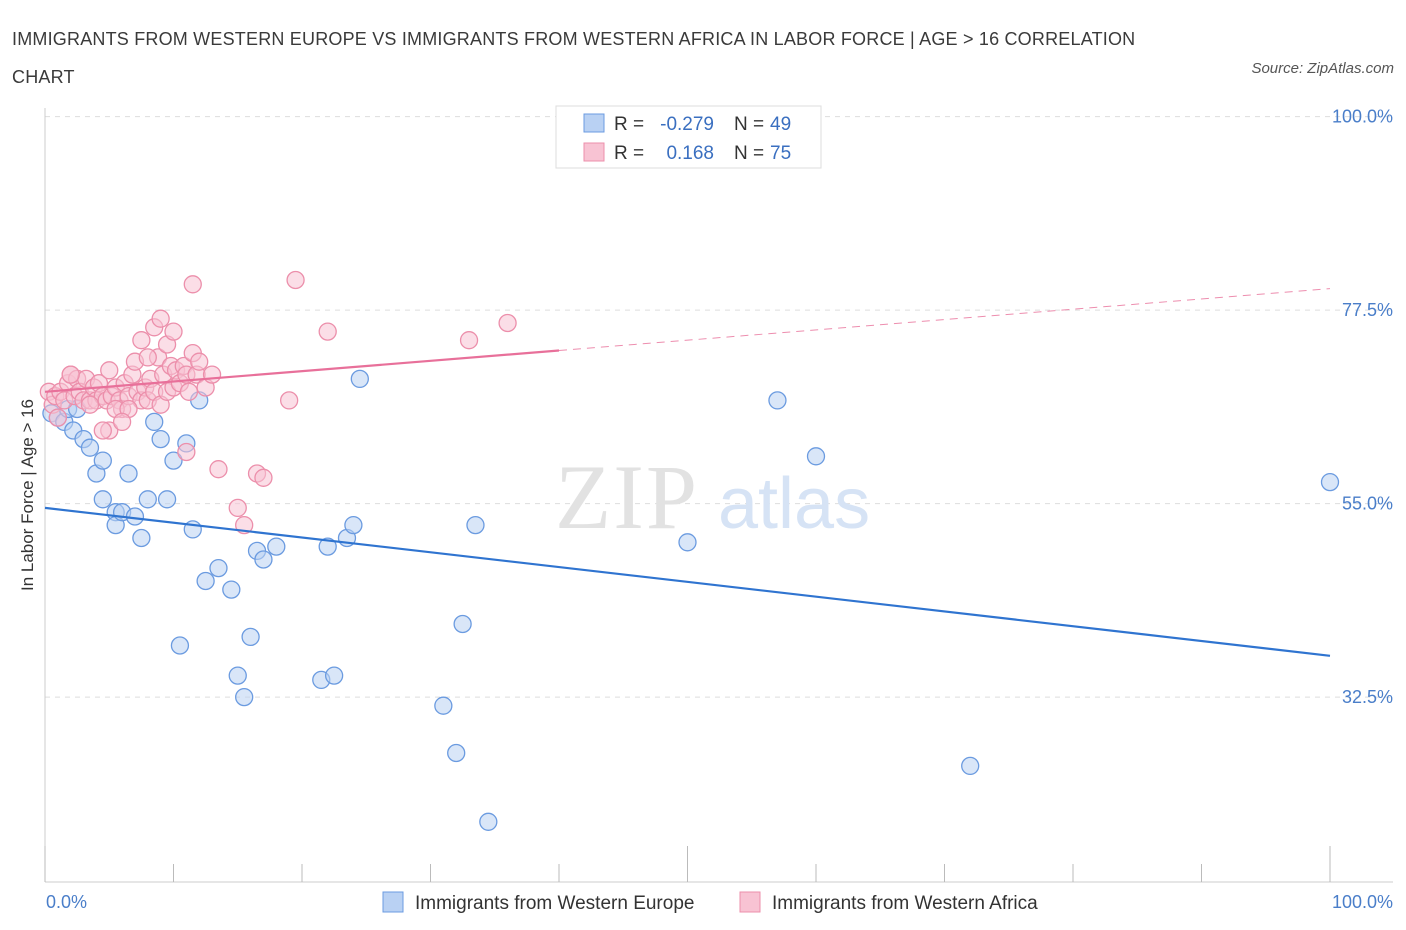  I want to click on legend-r-label-pink: R =, so click(629, 153).